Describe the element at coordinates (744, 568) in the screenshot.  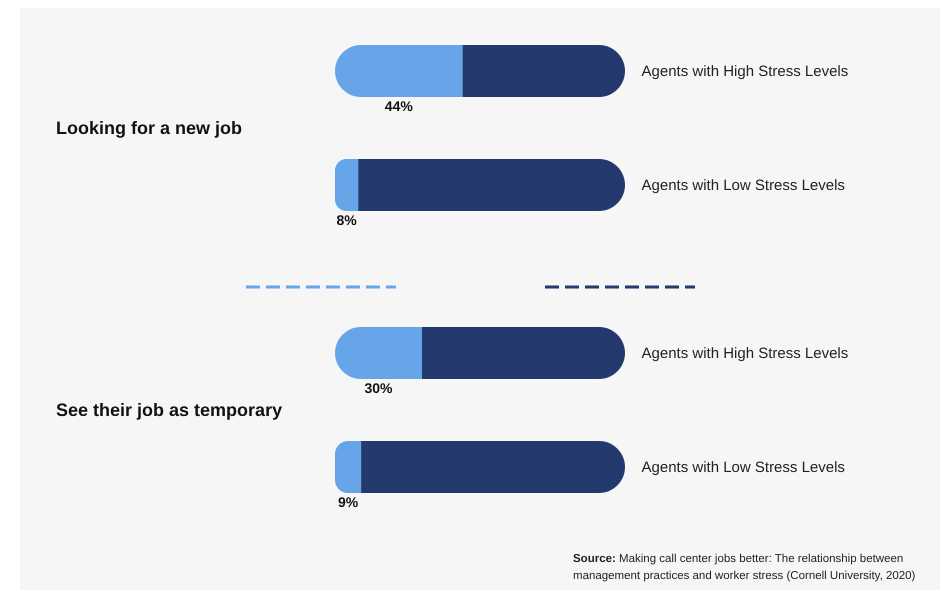
I see `source-note: Source: Making call center jobs better: The relationship between management practices and worker stress (Cornell University, 2020)` at that location.